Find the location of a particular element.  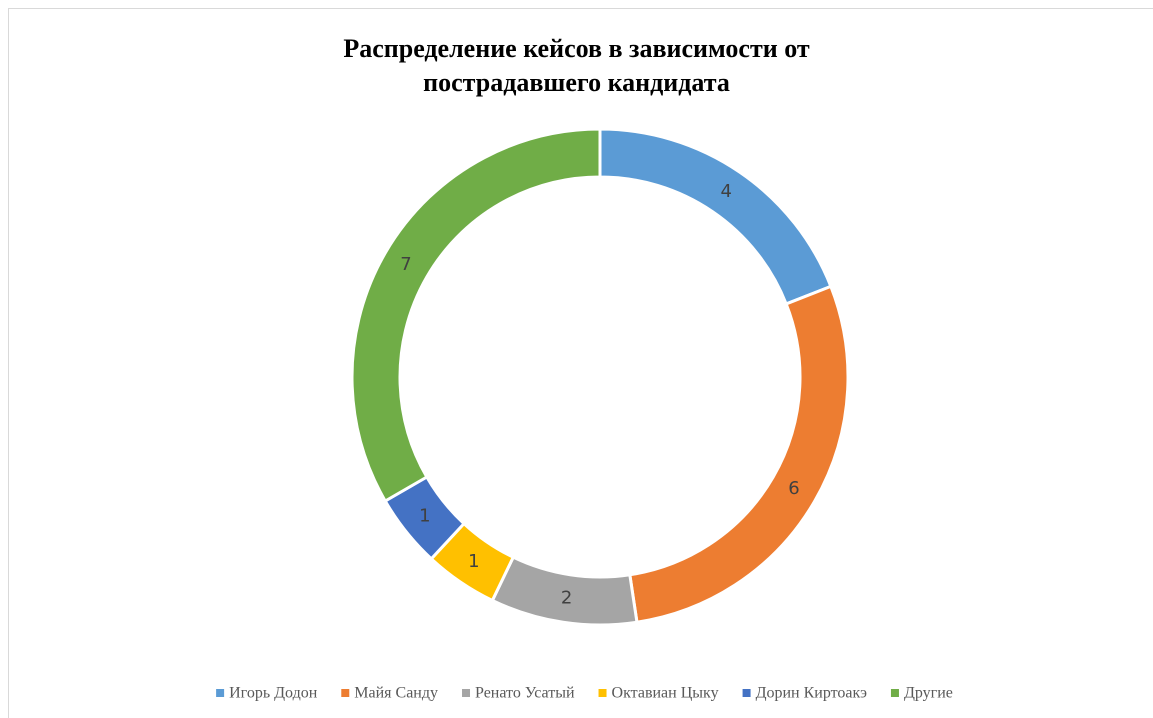

data-label: 2 is located at coordinates (566, 597).